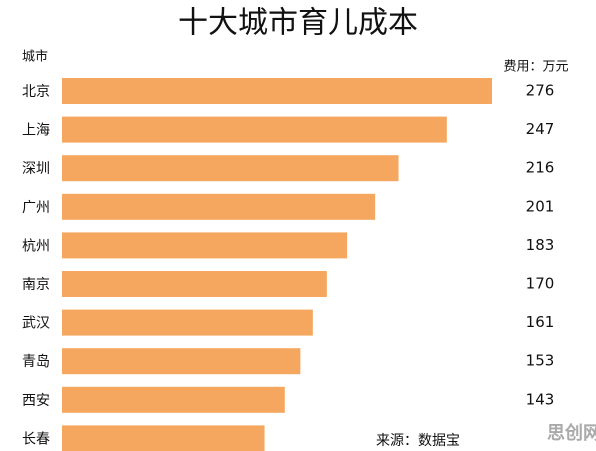 The image size is (596, 451). Describe the element at coordinates (540, 361) in the screenshot. I see `value-label: 153` at that location.